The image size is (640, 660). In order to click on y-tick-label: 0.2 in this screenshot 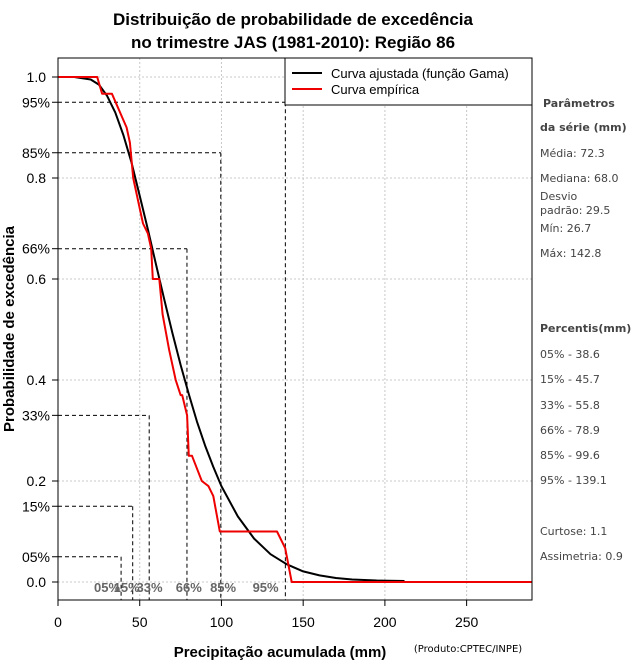, I will do `click(37, 481)`.